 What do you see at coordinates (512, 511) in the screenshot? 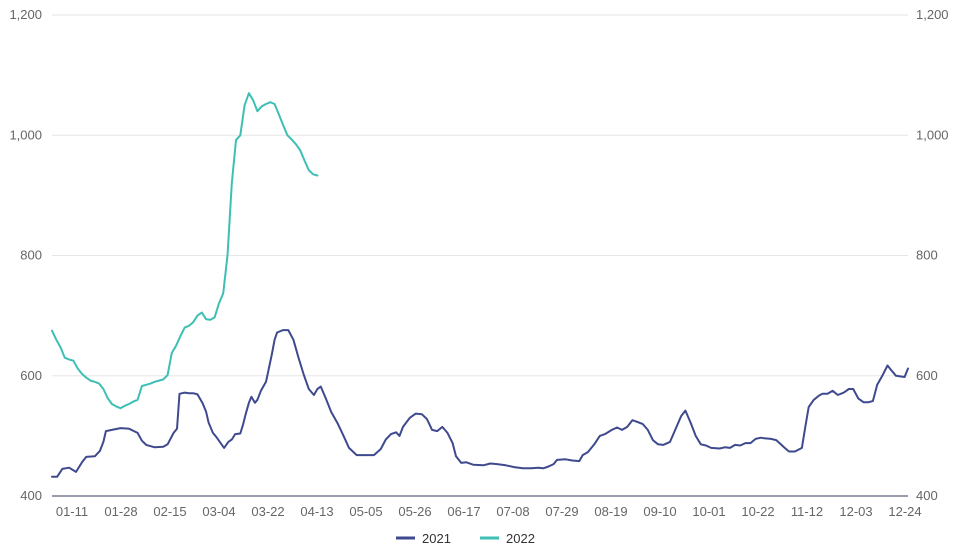
I see `x-tick-label: 07-08` at bounding box center [512, 511].